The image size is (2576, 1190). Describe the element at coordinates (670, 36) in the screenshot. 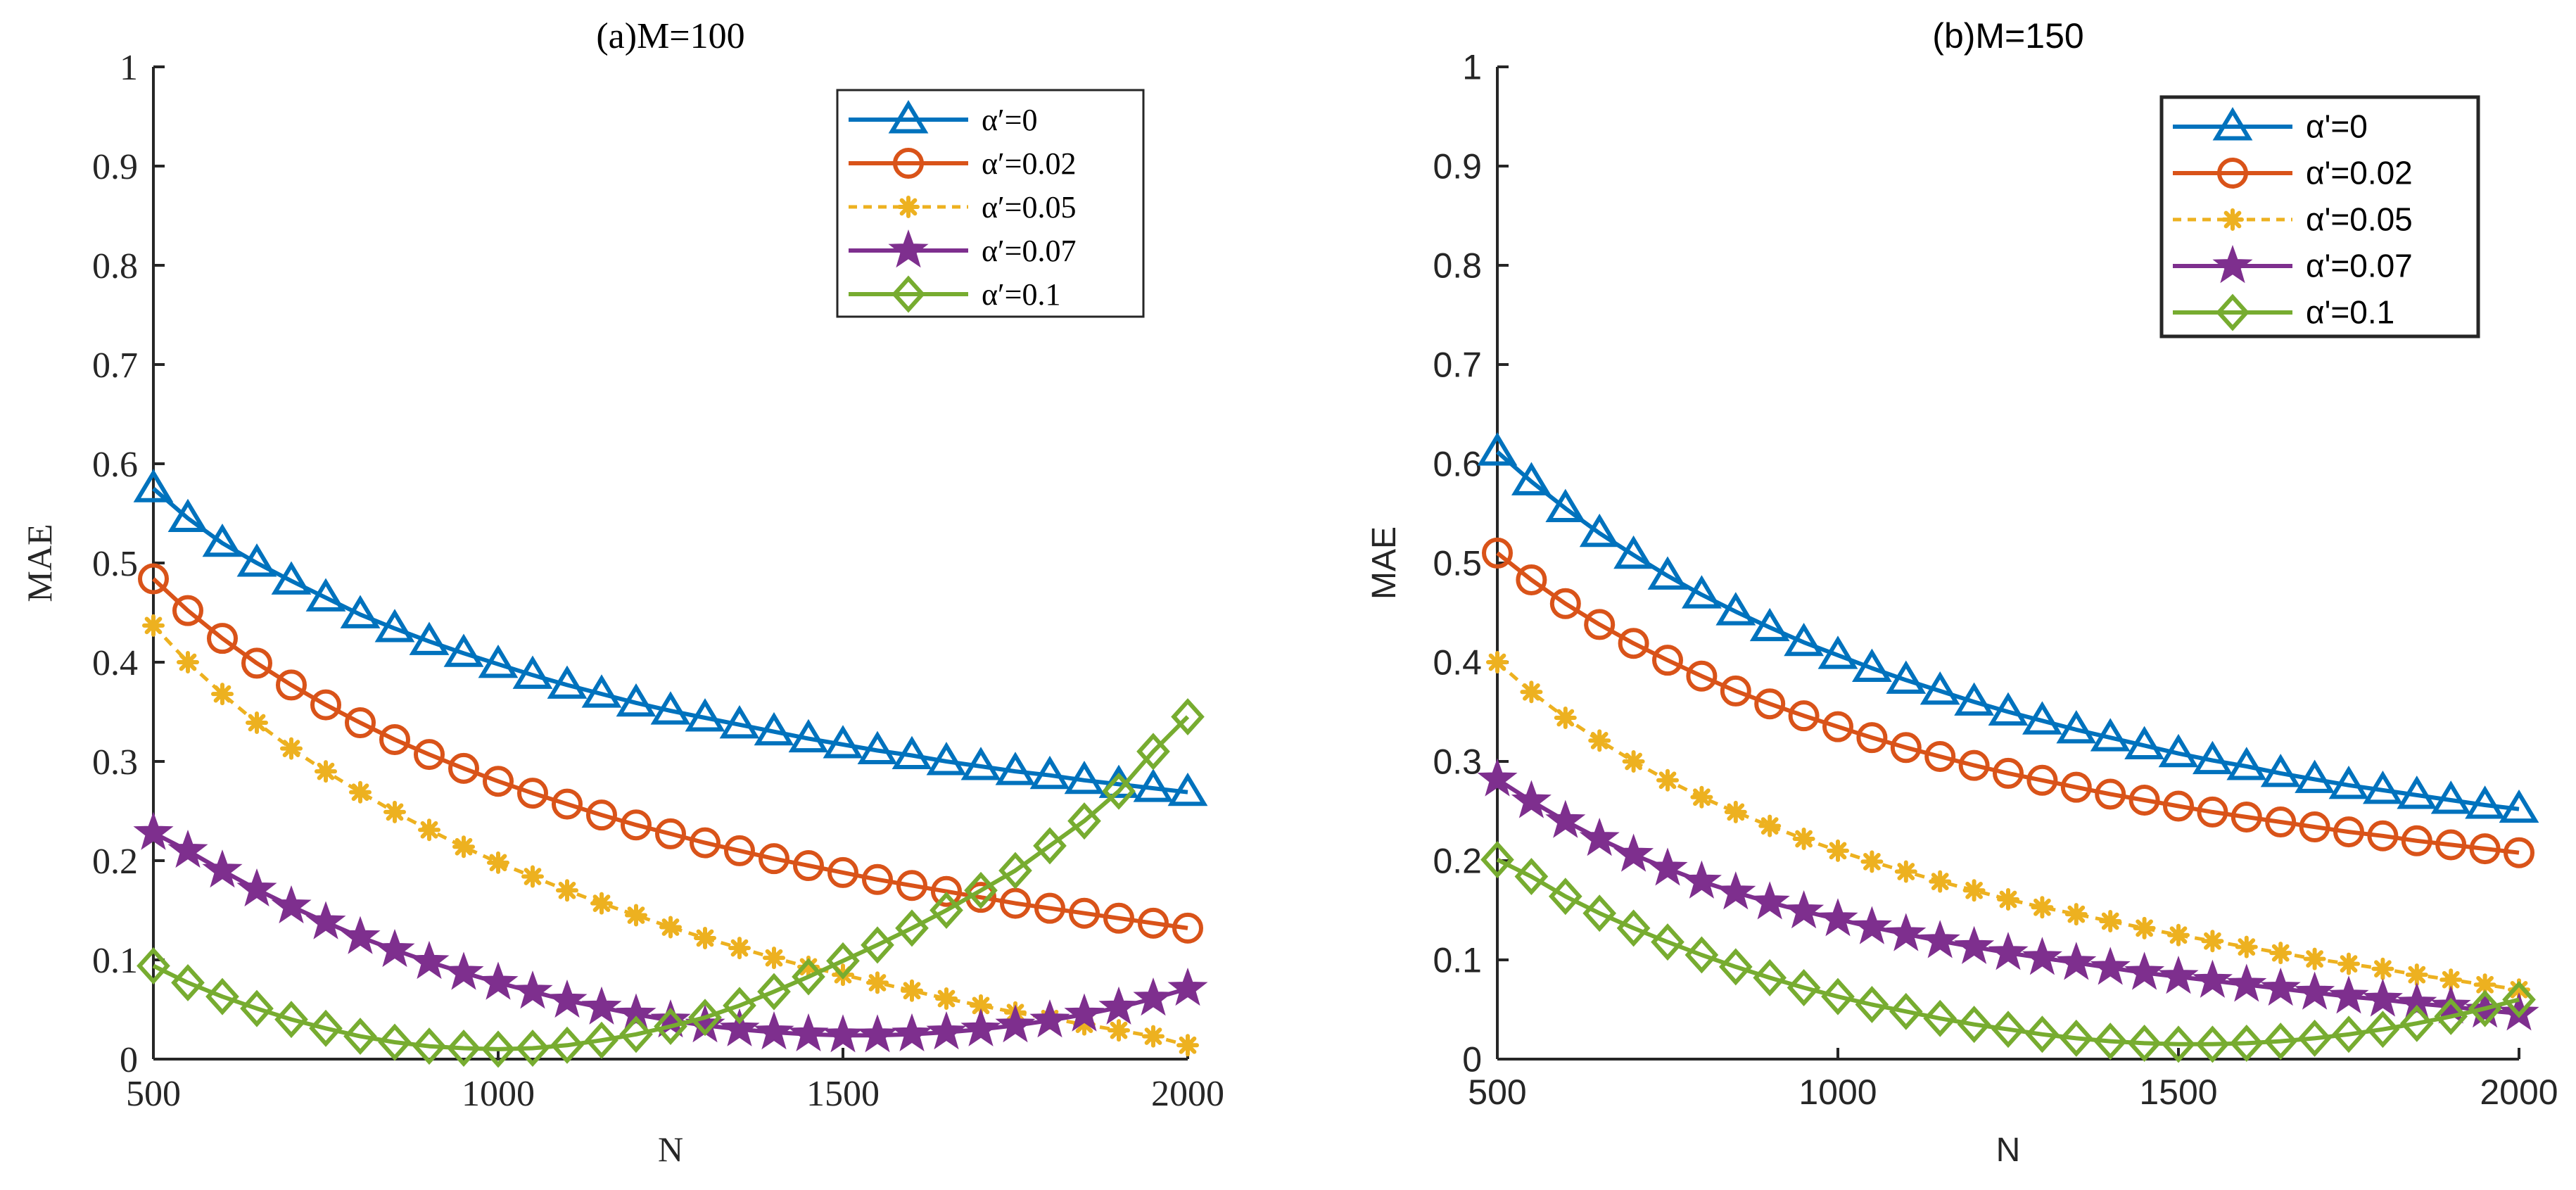

I see `chart-title: (a)M=100` at that location.